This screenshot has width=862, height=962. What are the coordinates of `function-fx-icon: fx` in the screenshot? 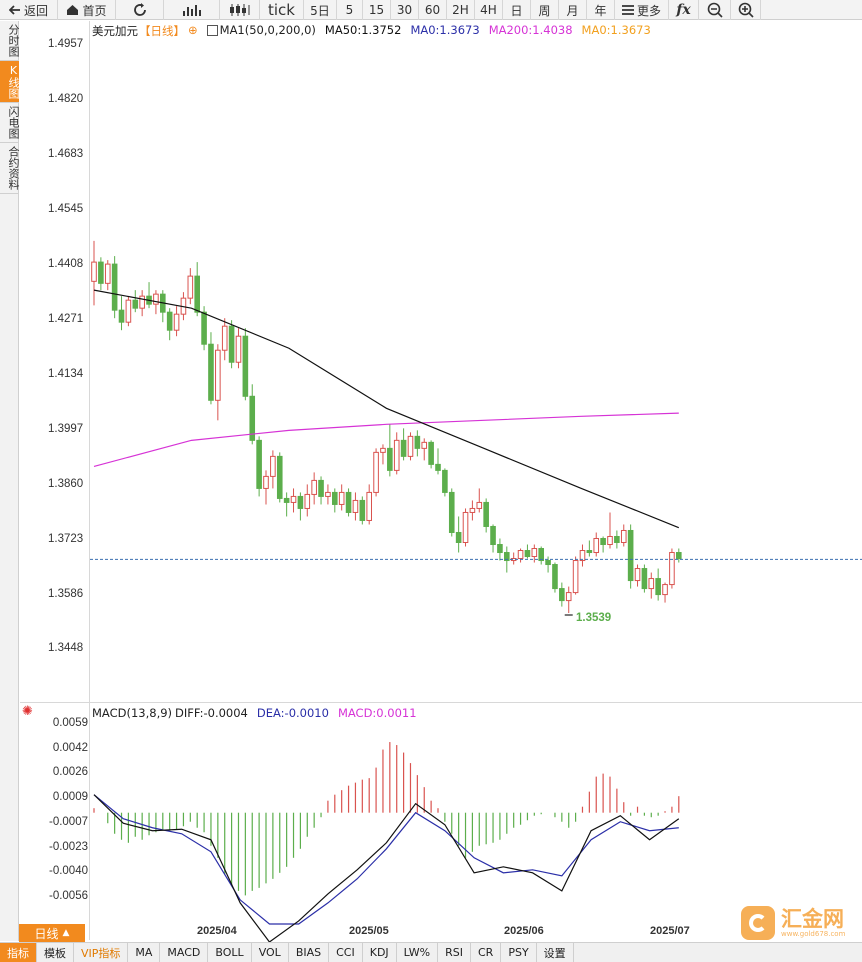 It's located at (683, 10).